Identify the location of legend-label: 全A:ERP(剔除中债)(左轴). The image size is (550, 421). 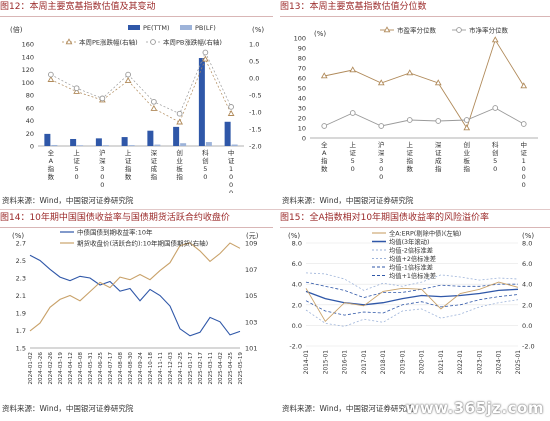
(425, 233).